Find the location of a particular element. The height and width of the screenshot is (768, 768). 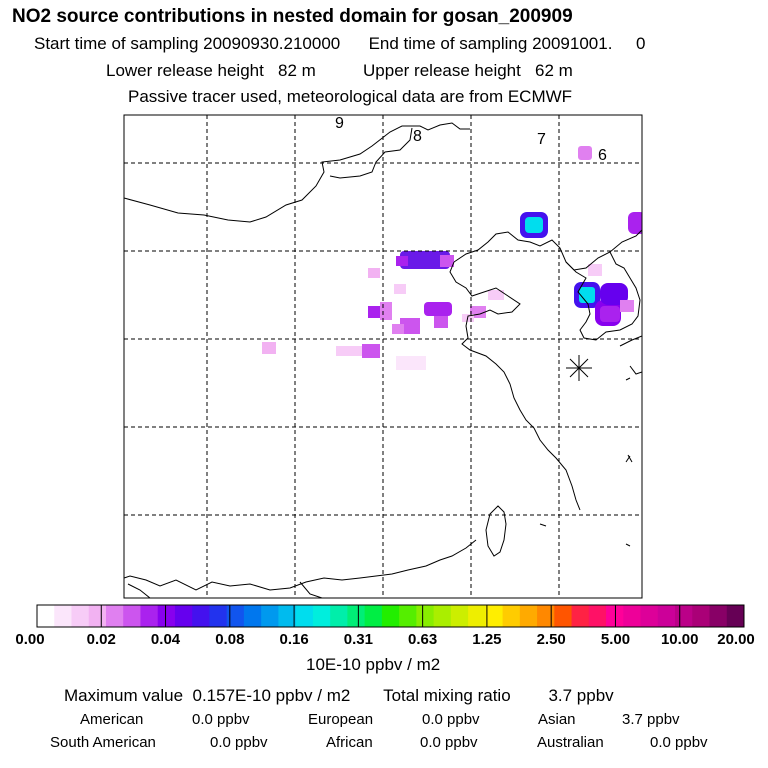

european-label: European is located at coordinates (341, 719).